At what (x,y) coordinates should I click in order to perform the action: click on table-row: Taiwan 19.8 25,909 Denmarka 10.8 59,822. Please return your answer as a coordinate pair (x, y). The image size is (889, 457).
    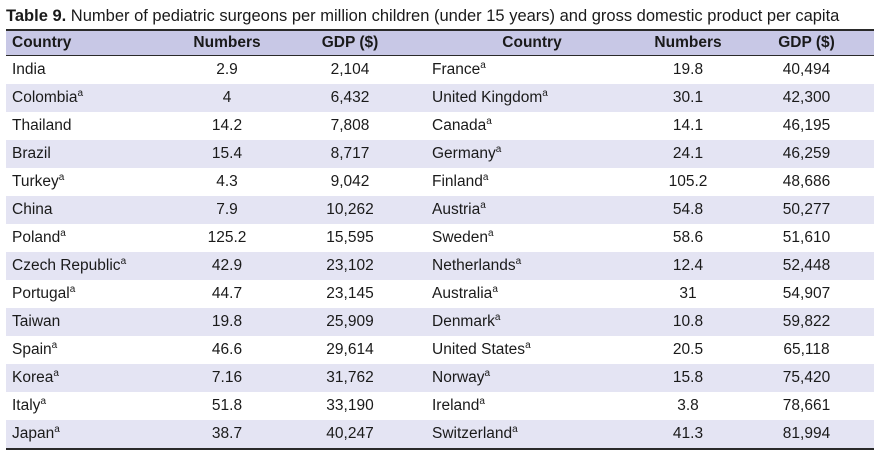
    Looking at the image, I should click on (440, 322).